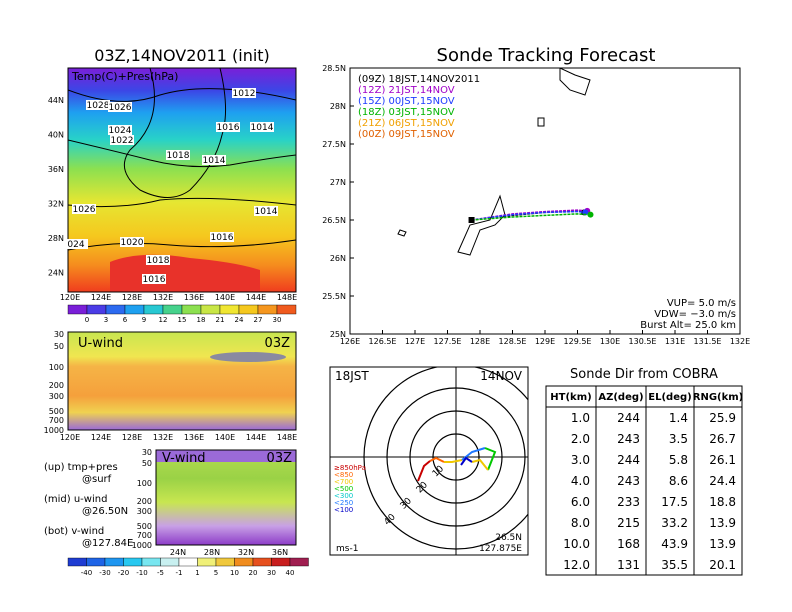 This screenshot has width=792, height=612. Describe the element at coordinates (580, 439) in the screenshot. I see `table-cell-r1-c0: 2.0` at that location.